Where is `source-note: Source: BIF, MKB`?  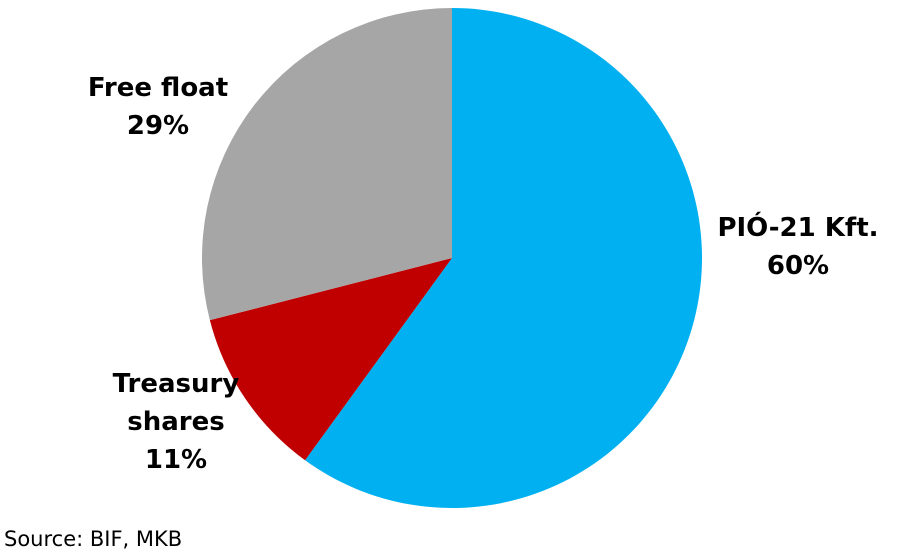 source-note: Source: BIF, MKB is located at coordinates (93, 539).